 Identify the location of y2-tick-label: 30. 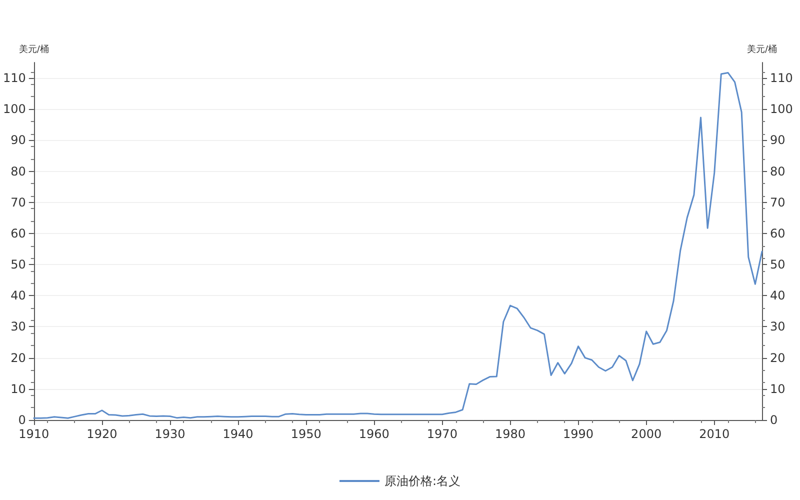
(778, 327).